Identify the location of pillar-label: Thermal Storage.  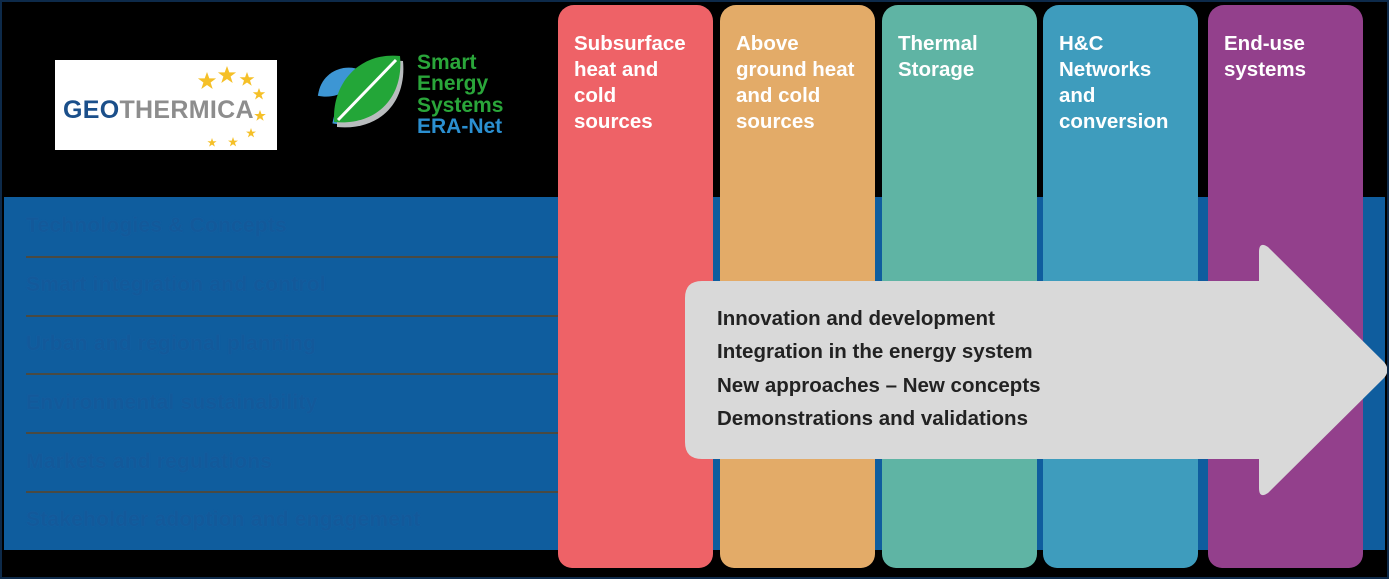
(938, 57).